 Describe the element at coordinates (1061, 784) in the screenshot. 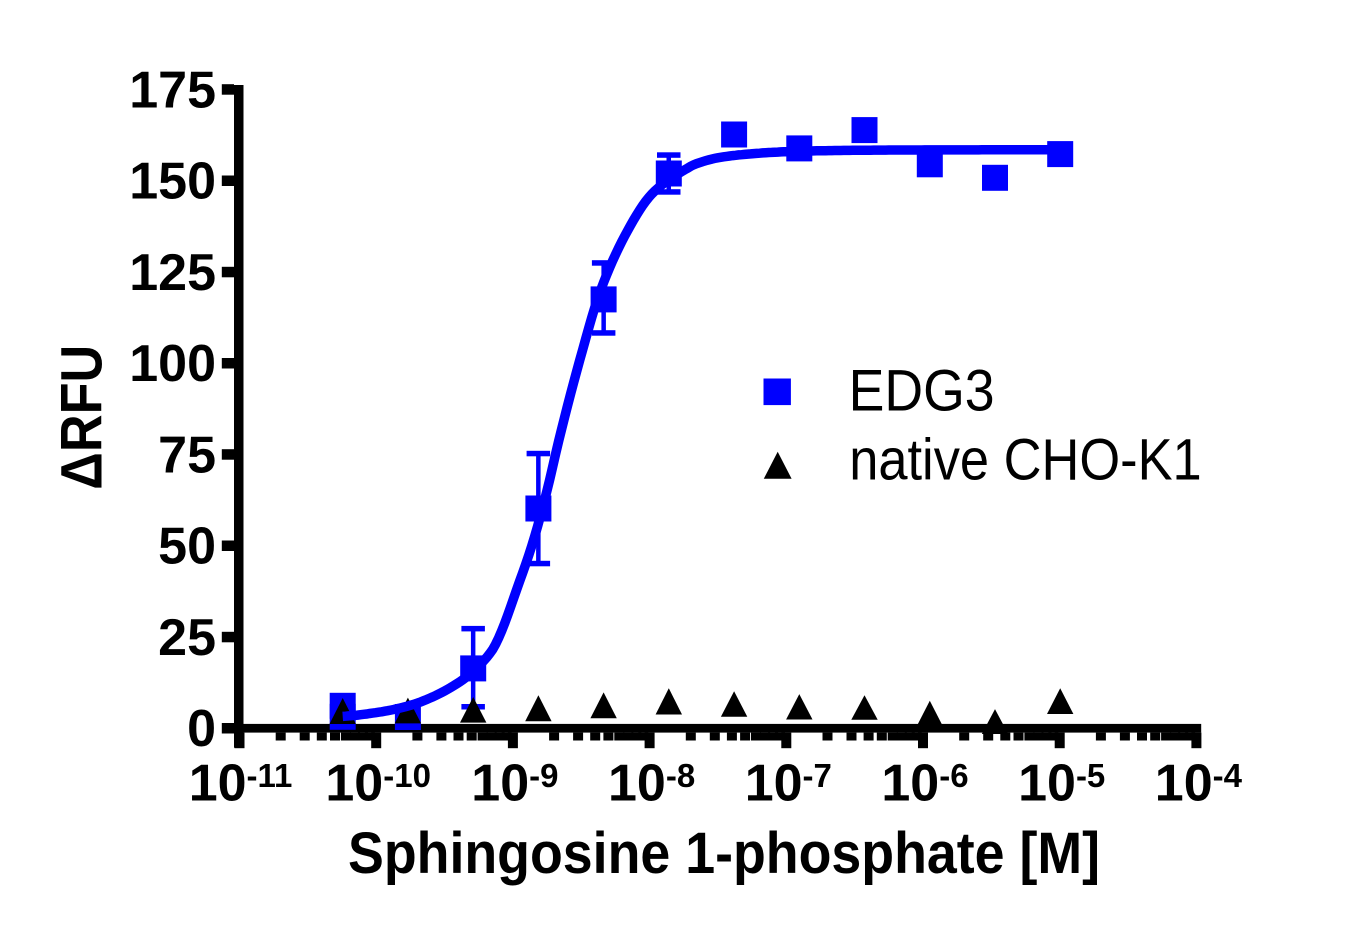

I see `svg-text: 10-5` at that location.